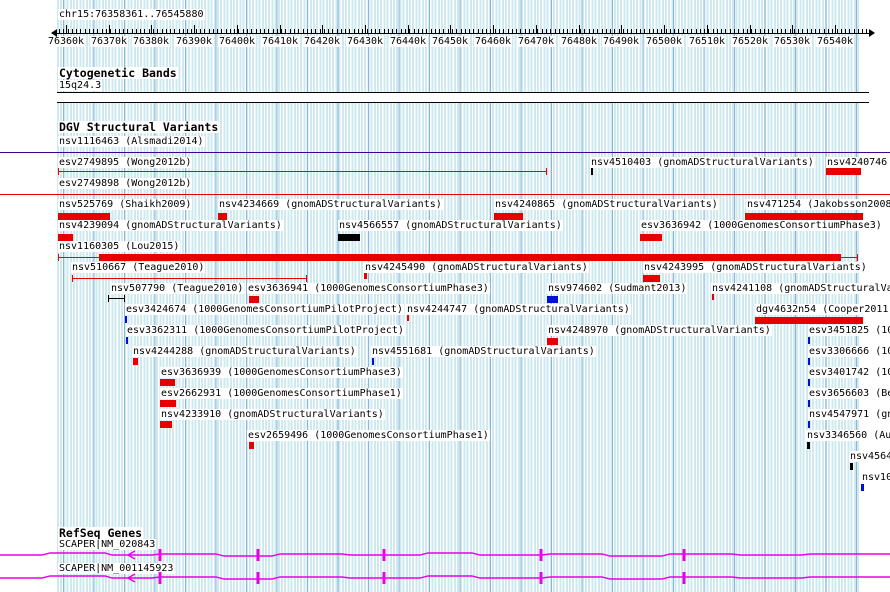 The image size is (890, 592). I want to click on variant-label: nsv3346560 (Au, so click(848, 435).